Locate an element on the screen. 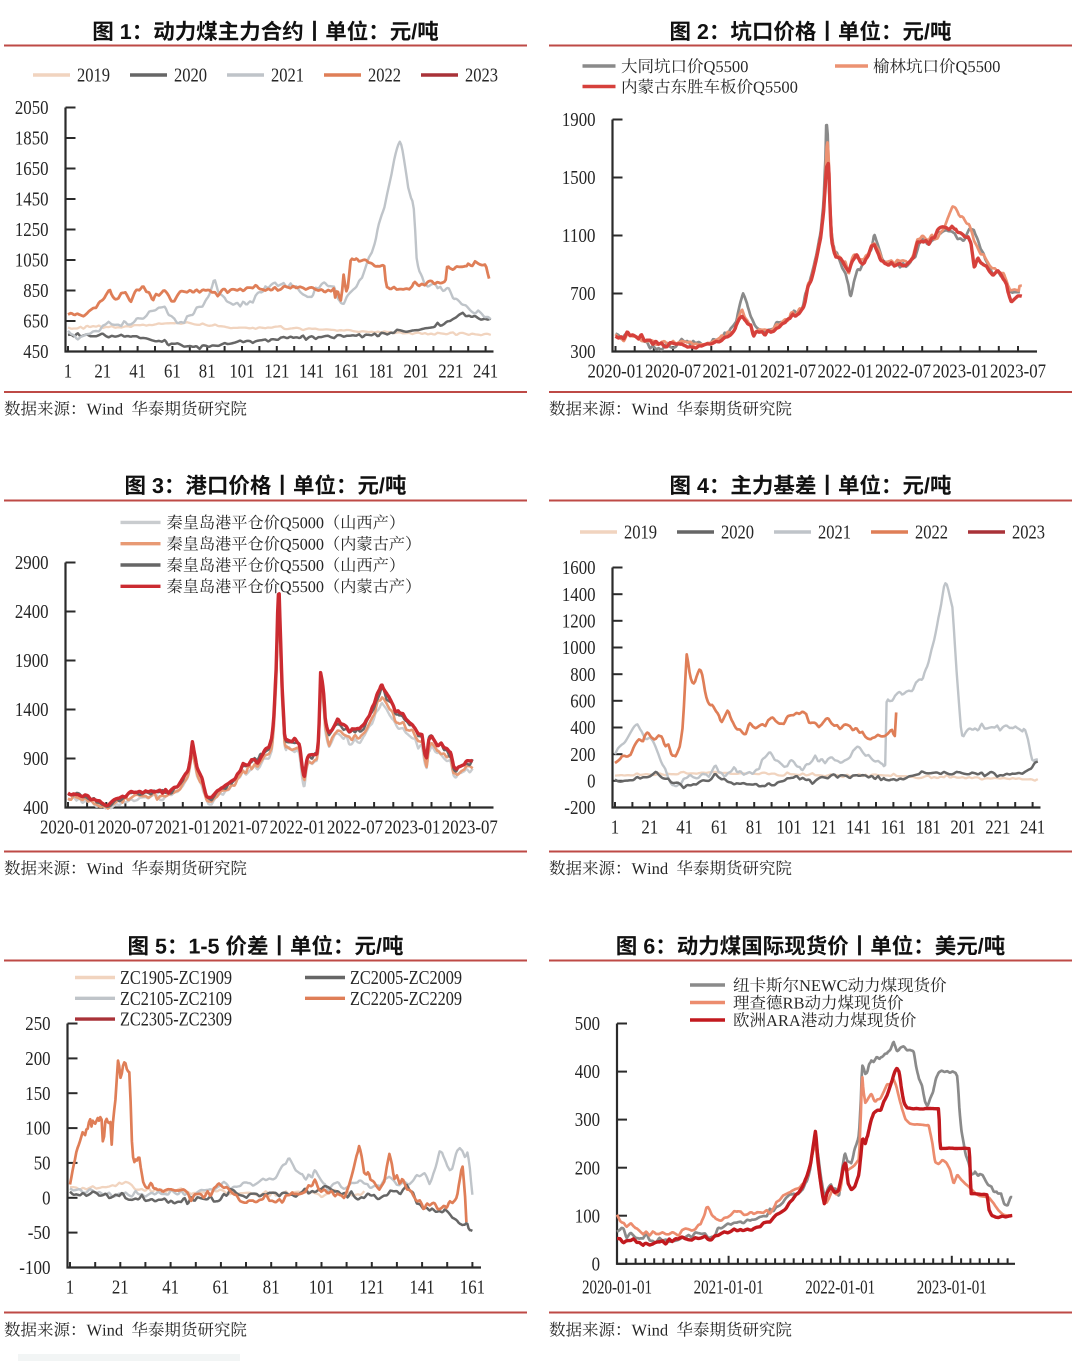 The width and height of the screenshot is (1080, 1368). svg-text: 221 is located at coordinates (450, 372).